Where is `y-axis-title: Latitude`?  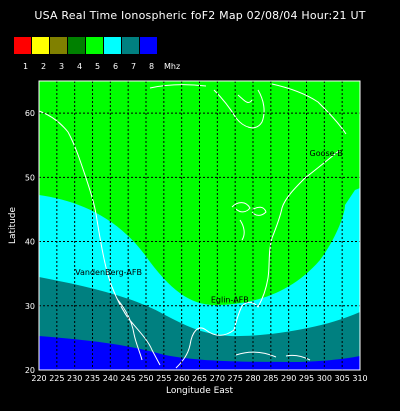 y-axis-title: Latitude is located at coordinates (13, 226).